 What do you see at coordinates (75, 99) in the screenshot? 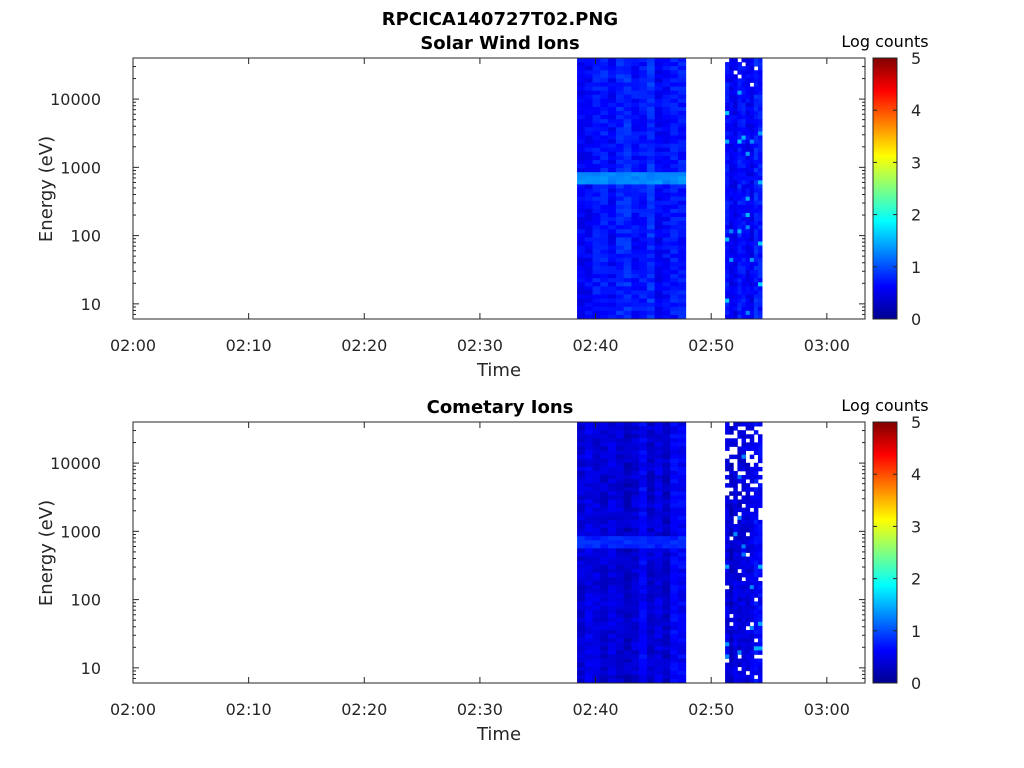
I see `y-tick-label: 10000` at bounding box center [75, 99].